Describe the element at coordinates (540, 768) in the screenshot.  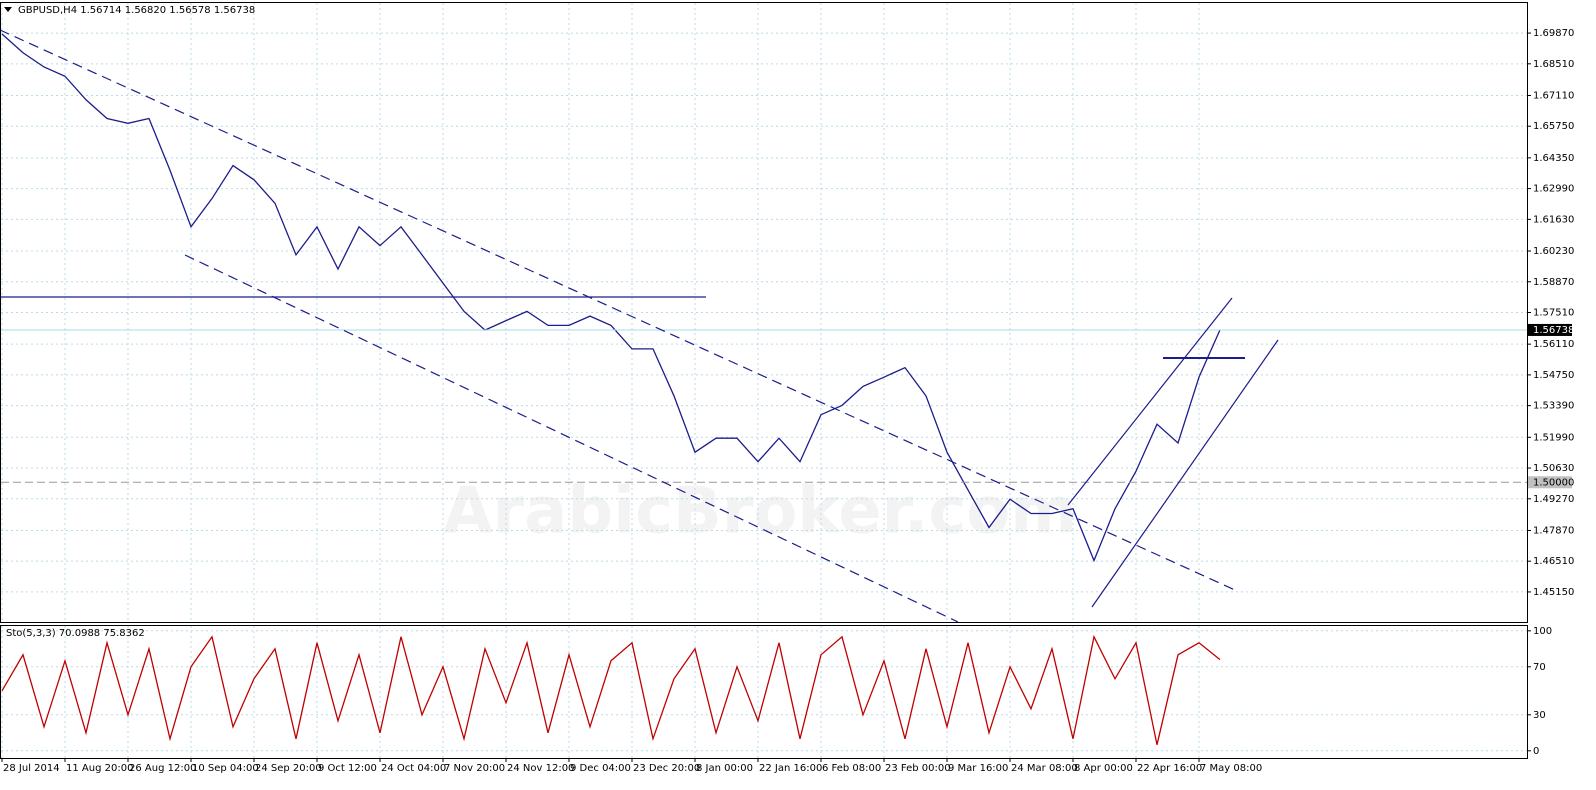
I see `x-tick-label: 24 Nov 12:00` at that location.